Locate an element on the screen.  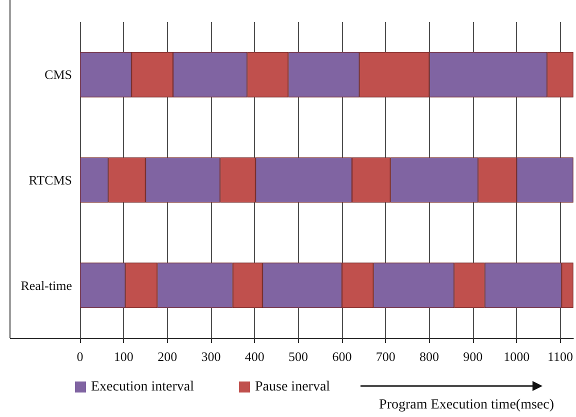
x-tick-label: 1000 is located at coordinates (517, 356).